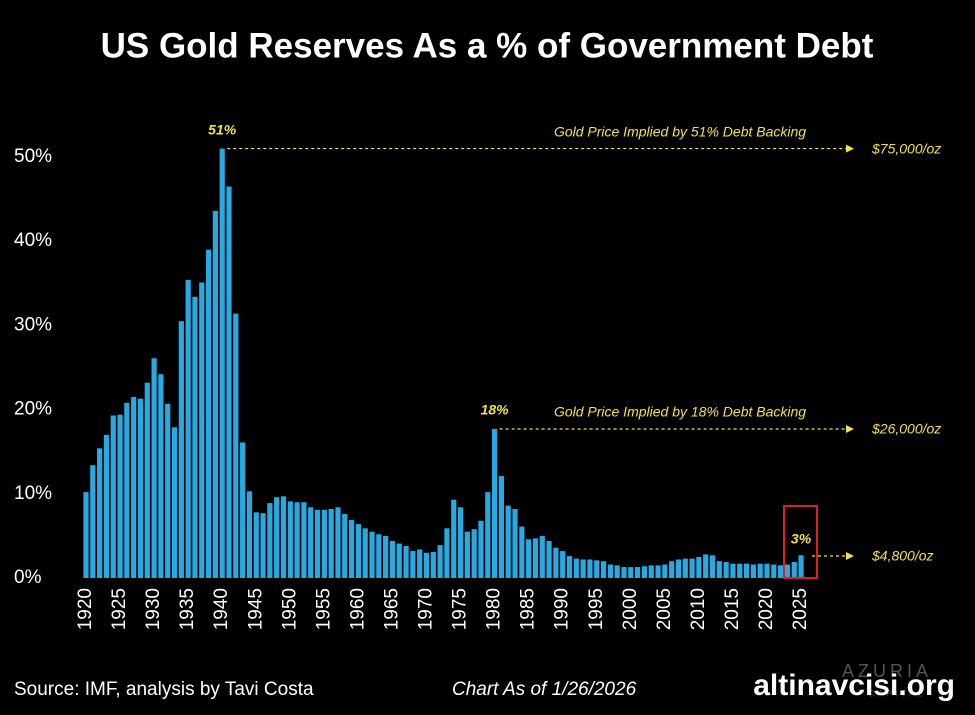  I want to click on x-tick-label: 1970, so click(426, 609).